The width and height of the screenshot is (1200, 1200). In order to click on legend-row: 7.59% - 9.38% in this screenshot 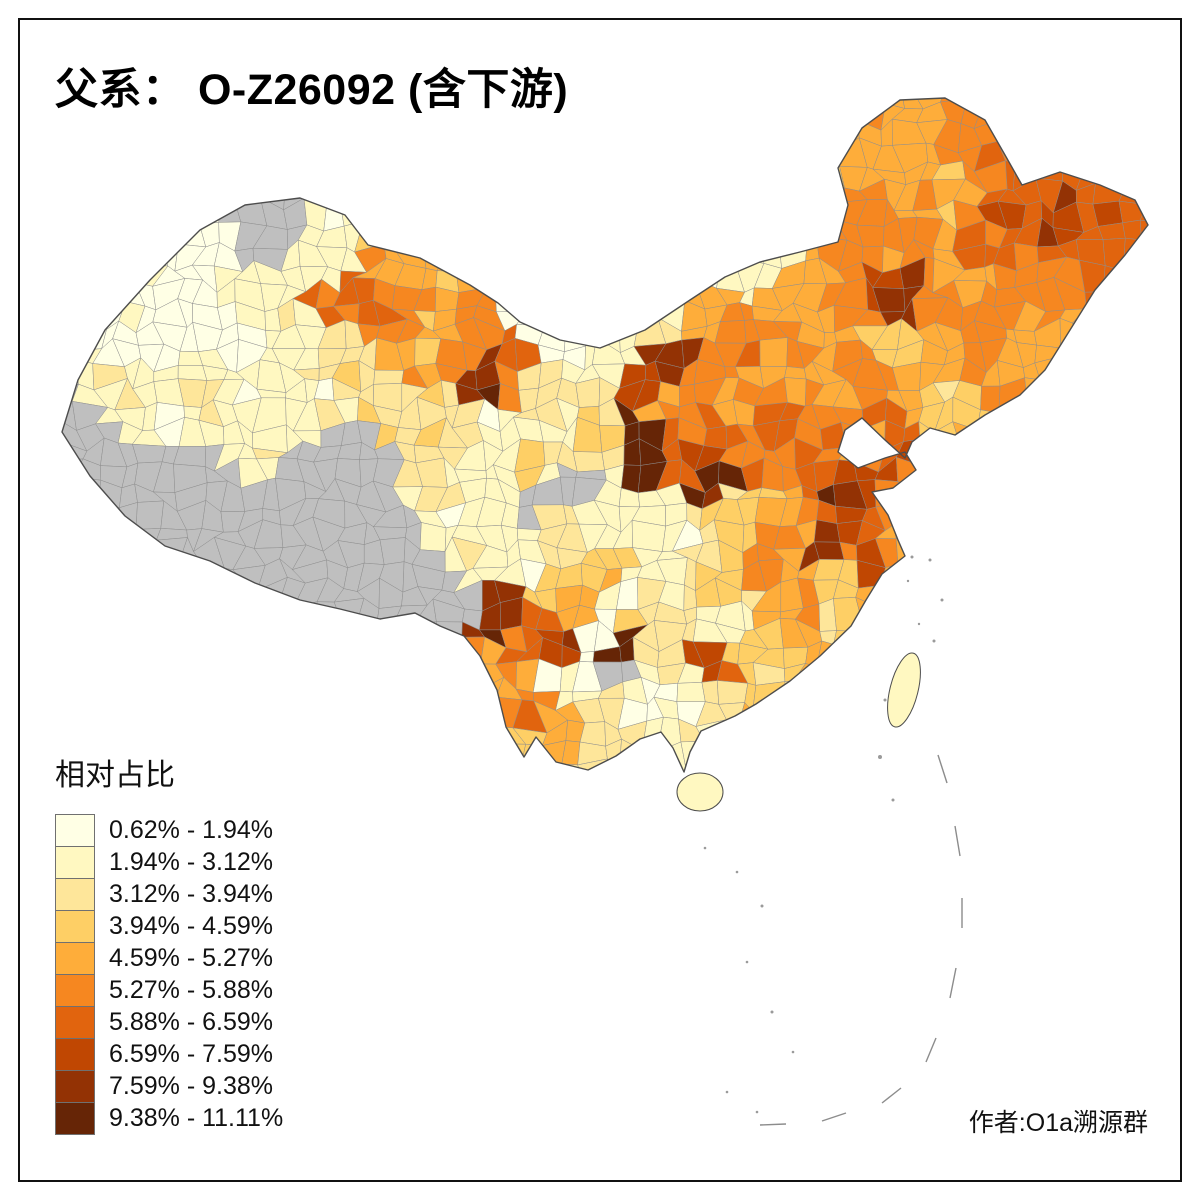, I will do `click(169, 1086)`.